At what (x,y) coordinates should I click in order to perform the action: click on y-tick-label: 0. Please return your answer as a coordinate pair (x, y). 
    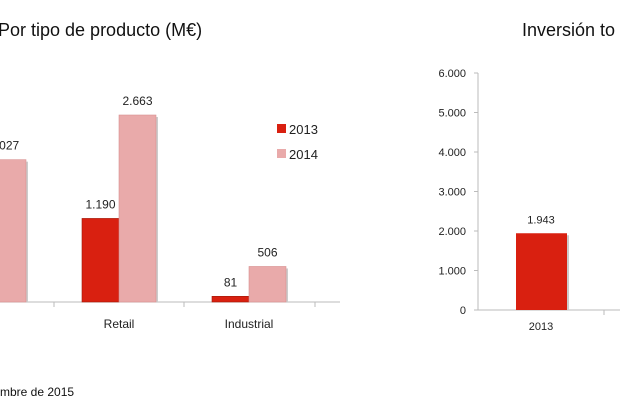
    Looking at the image, I should click on (463, 311).